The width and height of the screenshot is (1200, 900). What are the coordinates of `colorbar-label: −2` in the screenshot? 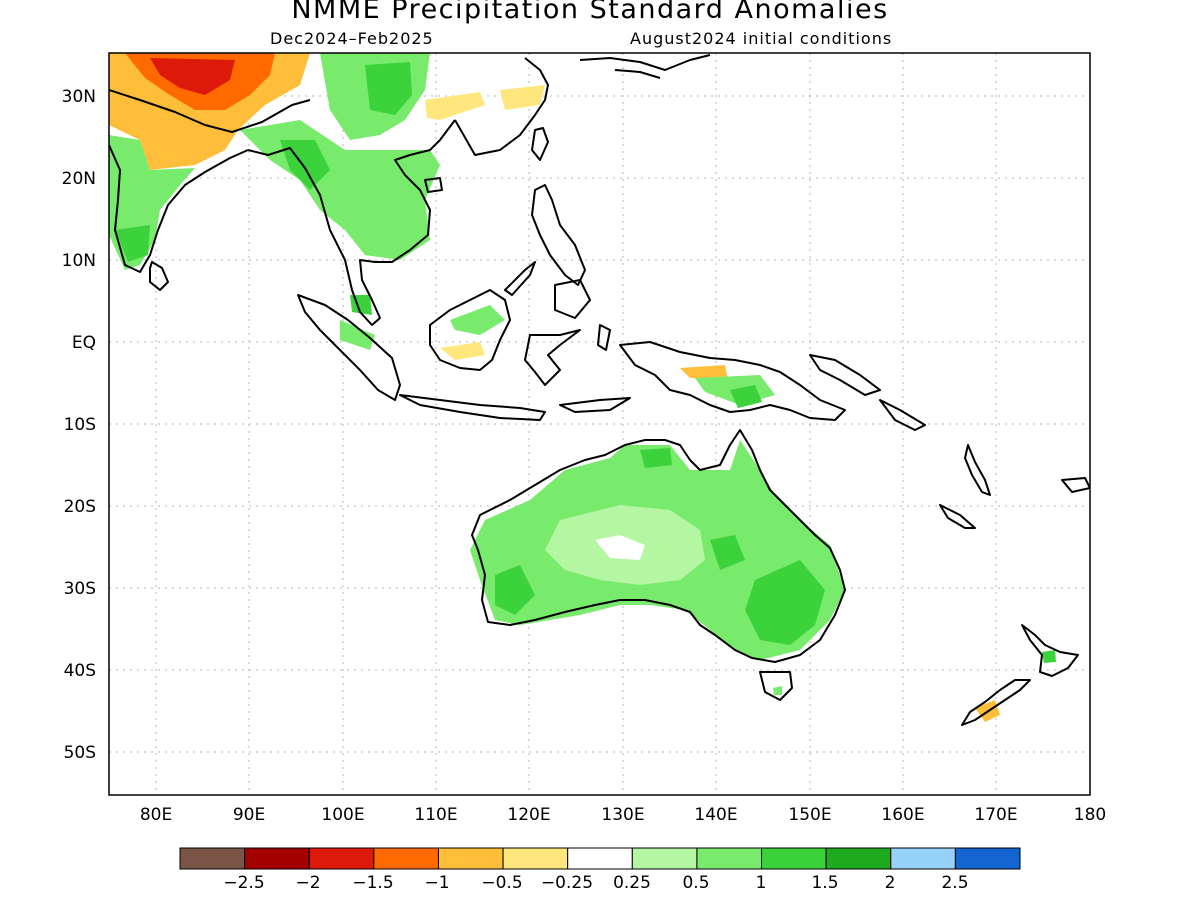 It's located at (307, 883).